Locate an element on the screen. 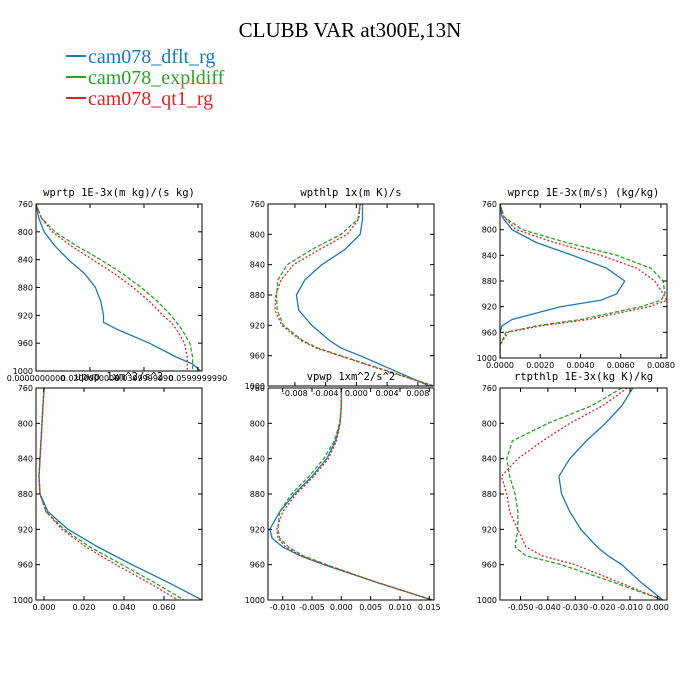  y-tick-label-rtpthlp: 800 is located at coordinates (489, 423).